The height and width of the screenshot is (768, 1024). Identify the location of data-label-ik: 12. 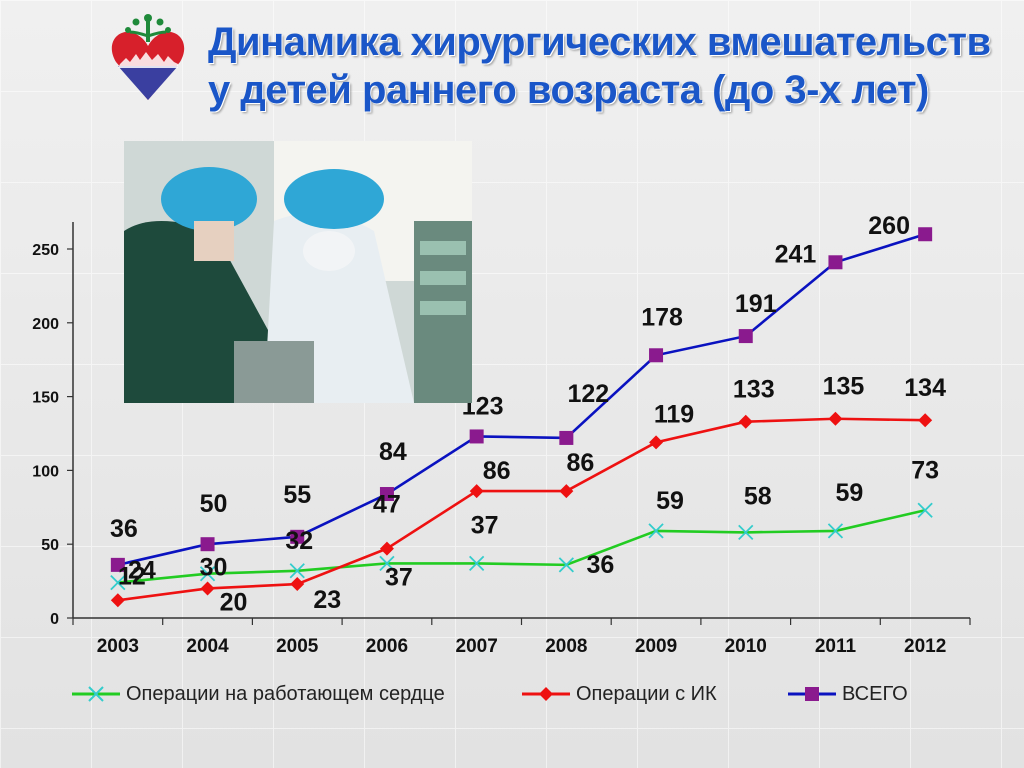
(132, 576).